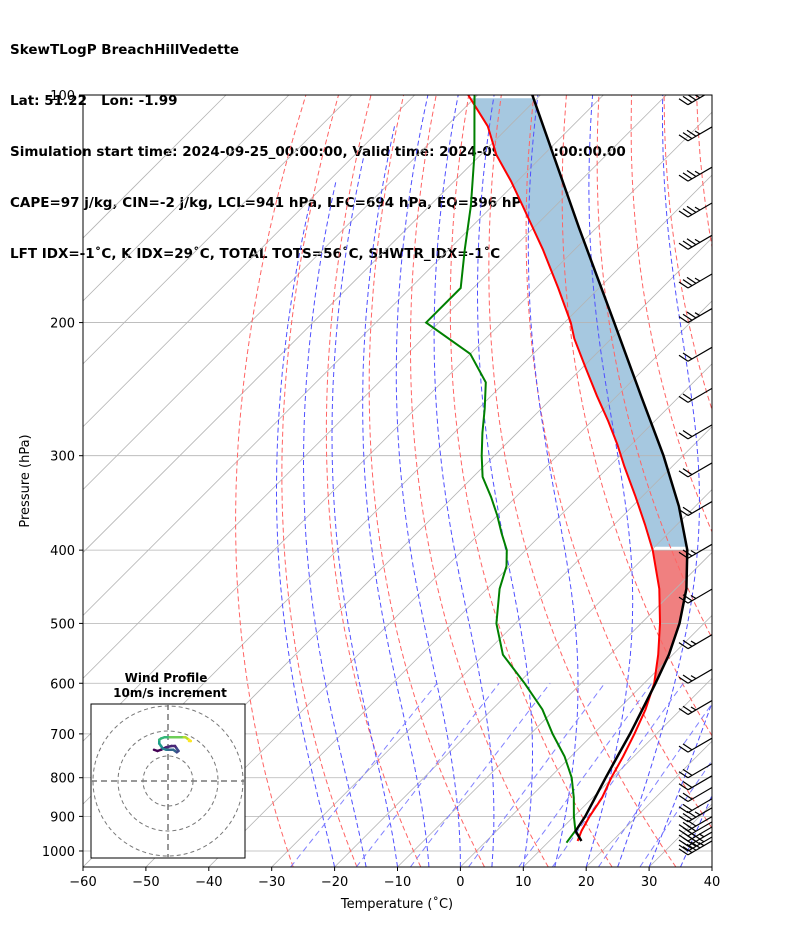 The height and width of the screenshot is (937, 794). What do you see at coordinates (62, 551) in the screenshot?
I see `y-tick-label: 400` at bounding box center [62, 551].